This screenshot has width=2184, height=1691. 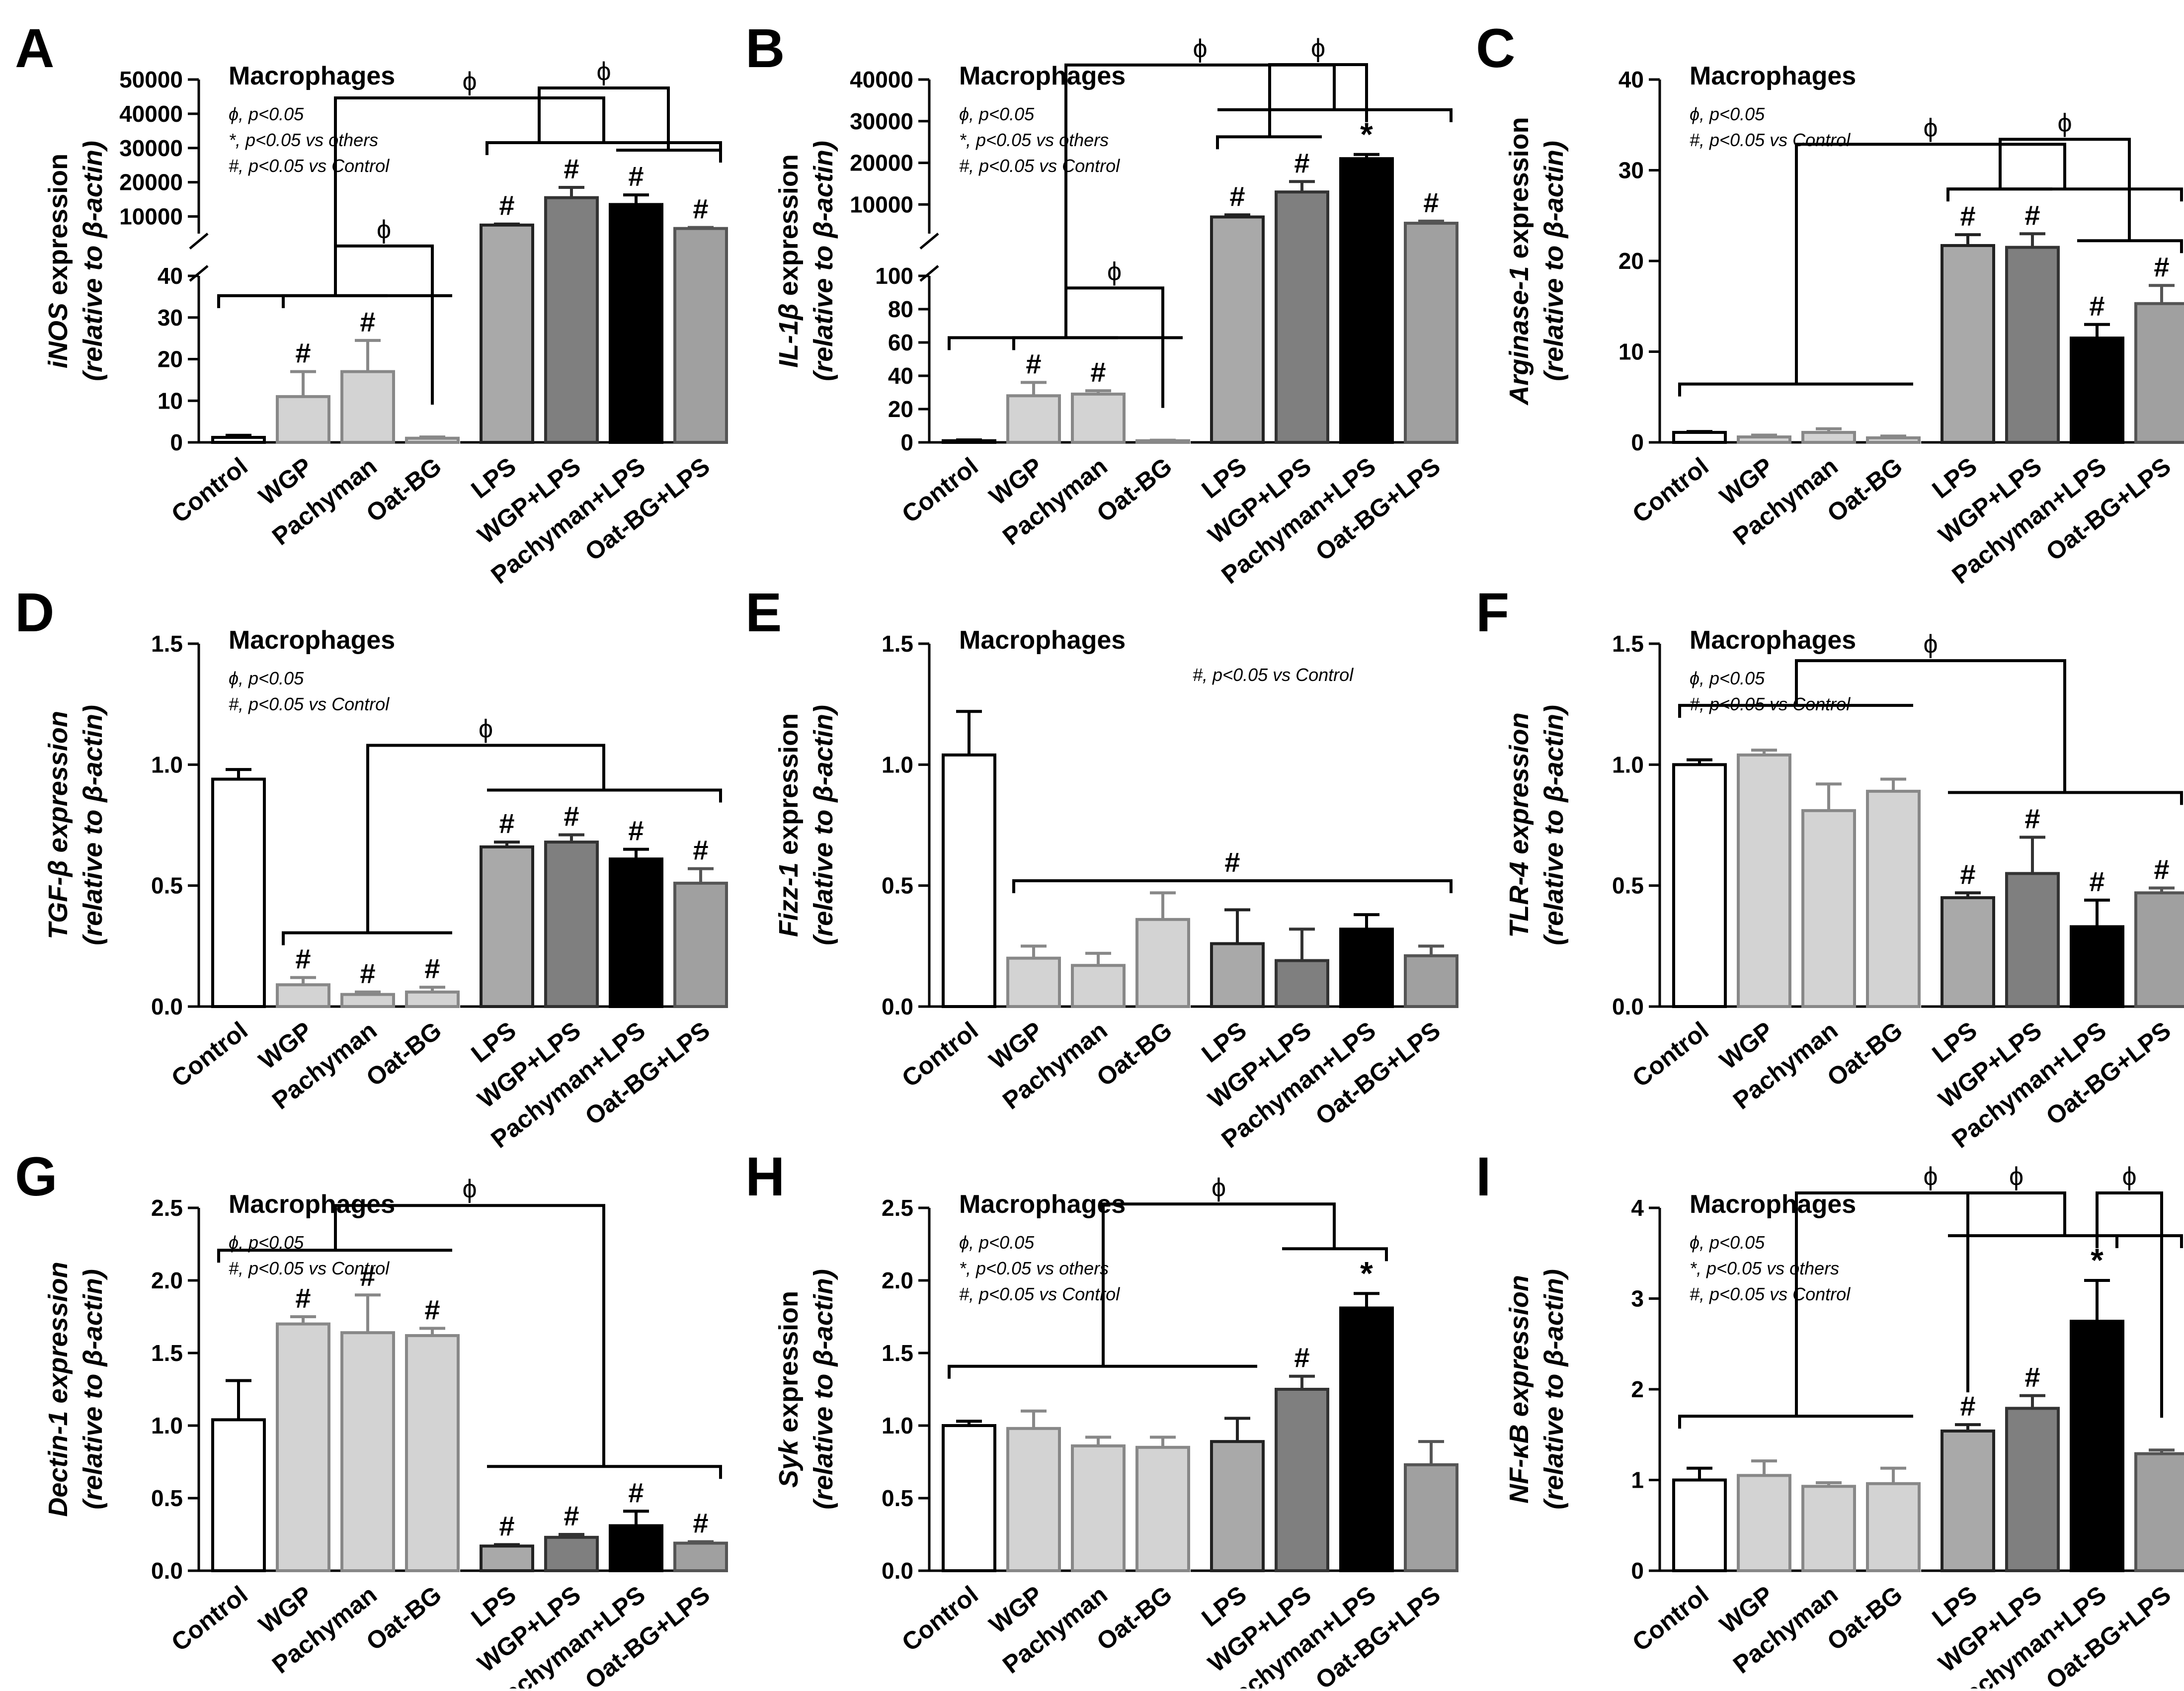 What do you see at coordinates (170, 359) in the screenshot?
I see `y-tick-label: 20` at bounding box center [170, 359].